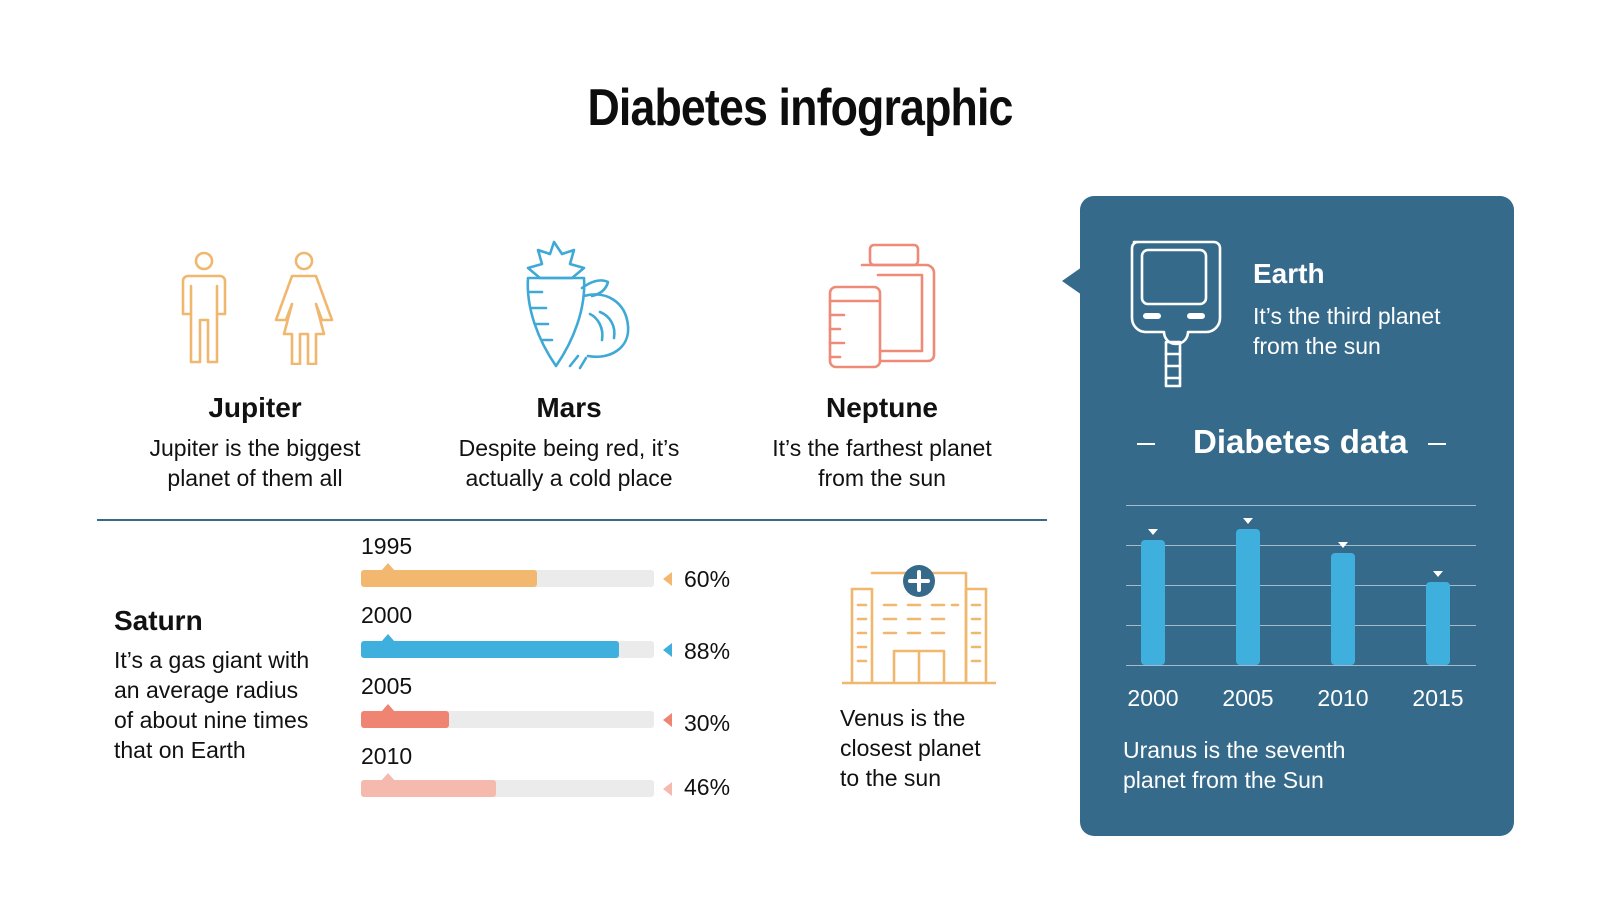 This screenshot has height=900, width=1600. Describe the element at coordinates (255, 463) in the screenshot. I see `feature-desc-jupiter: Jupiter is the biggest planet of them all` at that location.